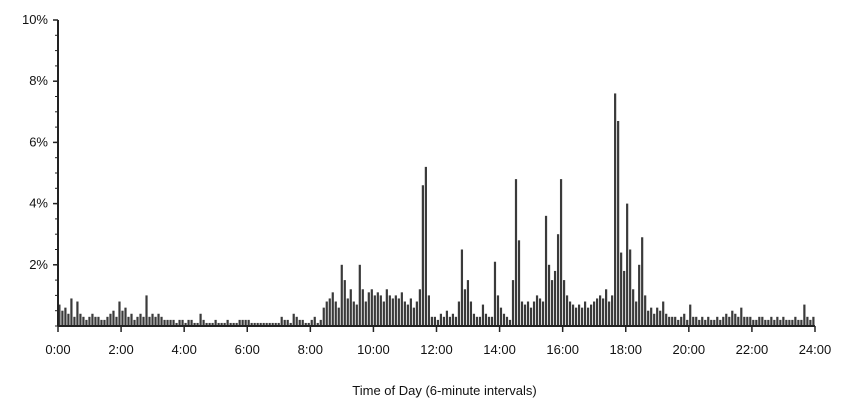  What do you see at coordinates (120, 349) in the screenshot?
I see `x-tick-label: 2:00` at bounding box center [120, 349].